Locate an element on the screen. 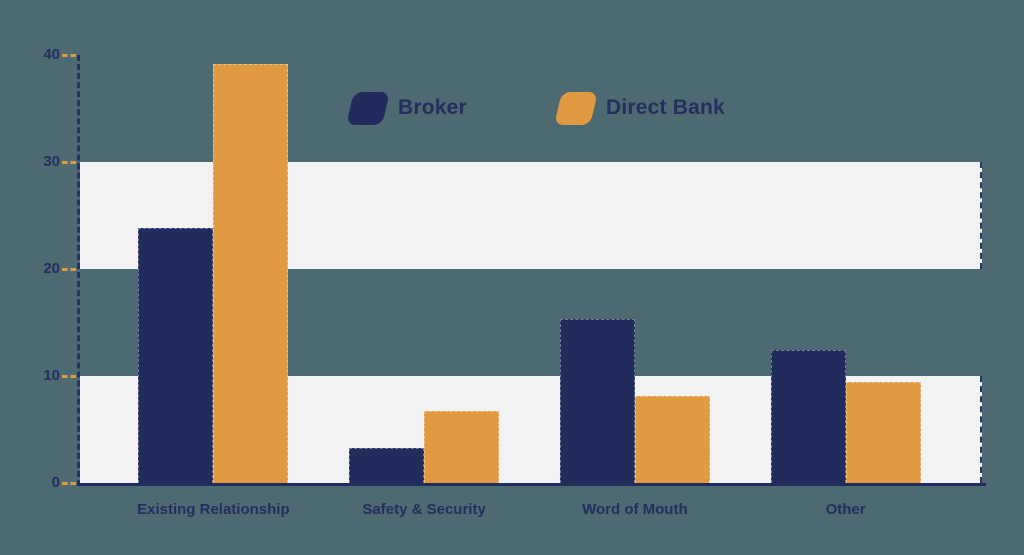 The image size is (1024, 555). legend-item-broker: Broker is located at coordinates (406, 108).